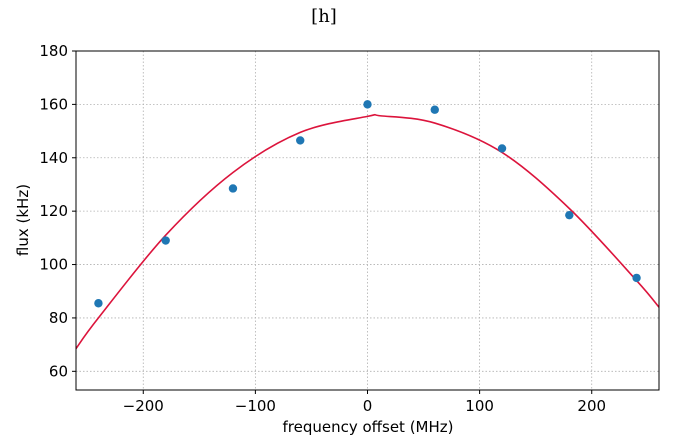 The width and height of the screenshot is (676, 439). What do you see at coordinates (479, 406) in the screenshot?
I see `x-tick-label: 100` at bounding box center [479, 406].